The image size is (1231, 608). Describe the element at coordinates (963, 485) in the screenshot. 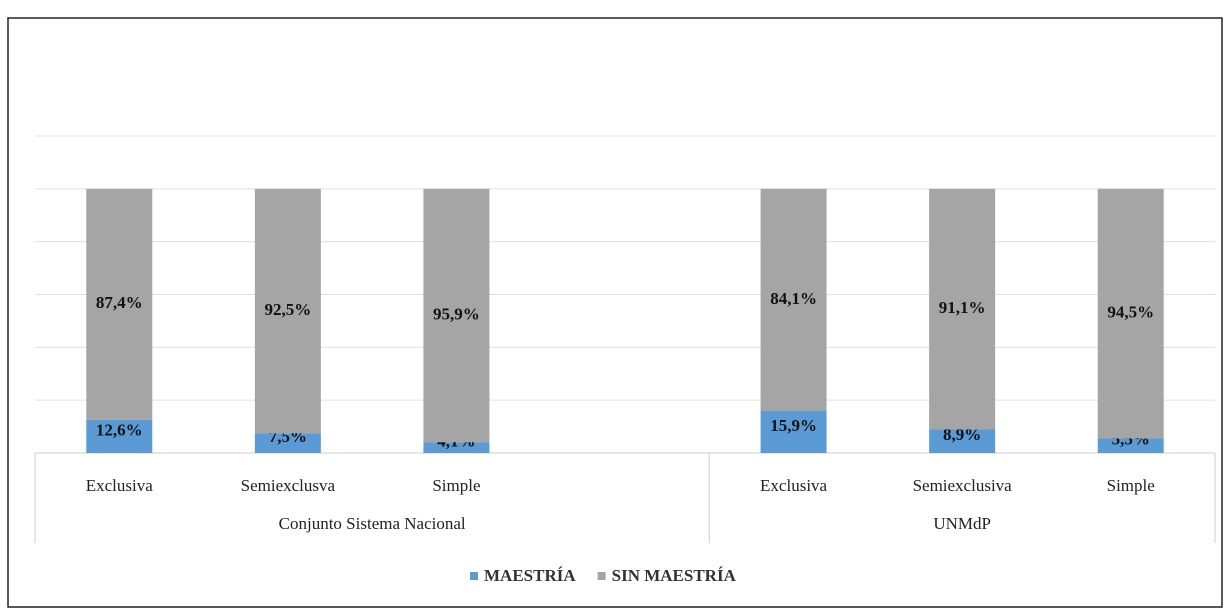

I see `x-tick-label: Semiexclusiva` at that location.